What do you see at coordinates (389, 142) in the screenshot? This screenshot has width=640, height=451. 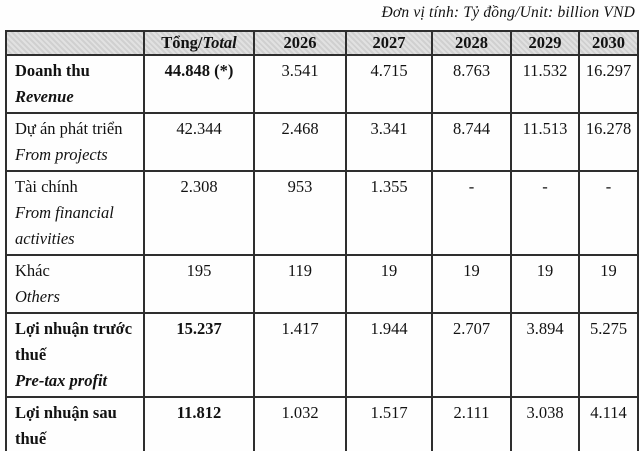 I see `cell-2027: 3.341` at bounding box center [389, 142].